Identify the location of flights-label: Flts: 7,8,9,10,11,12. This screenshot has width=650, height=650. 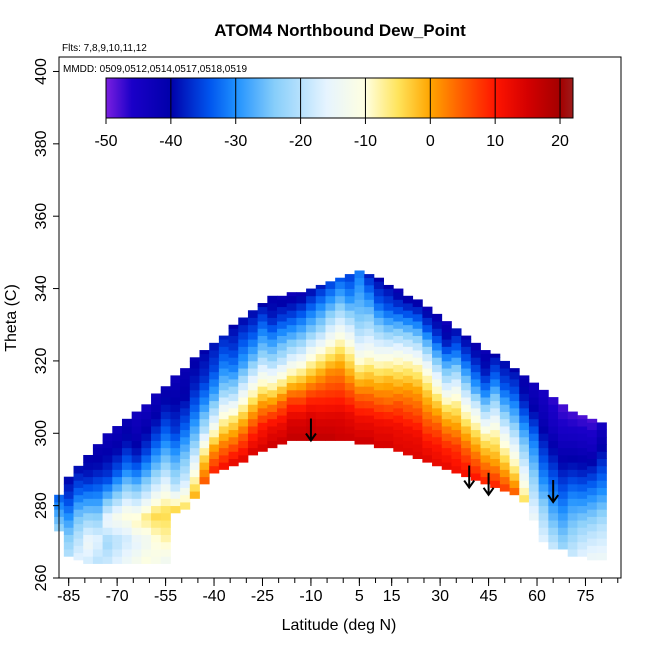
(104, 48).